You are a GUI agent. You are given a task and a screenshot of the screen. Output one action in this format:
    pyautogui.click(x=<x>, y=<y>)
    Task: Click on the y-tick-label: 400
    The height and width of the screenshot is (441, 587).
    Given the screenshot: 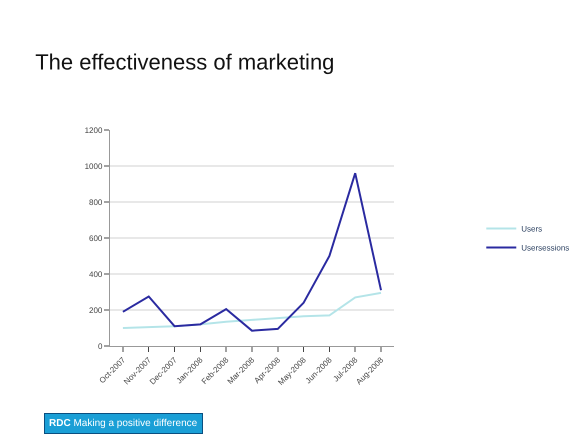 What is the action you would take?
    pyautogui.click(x=96, y=274)
    